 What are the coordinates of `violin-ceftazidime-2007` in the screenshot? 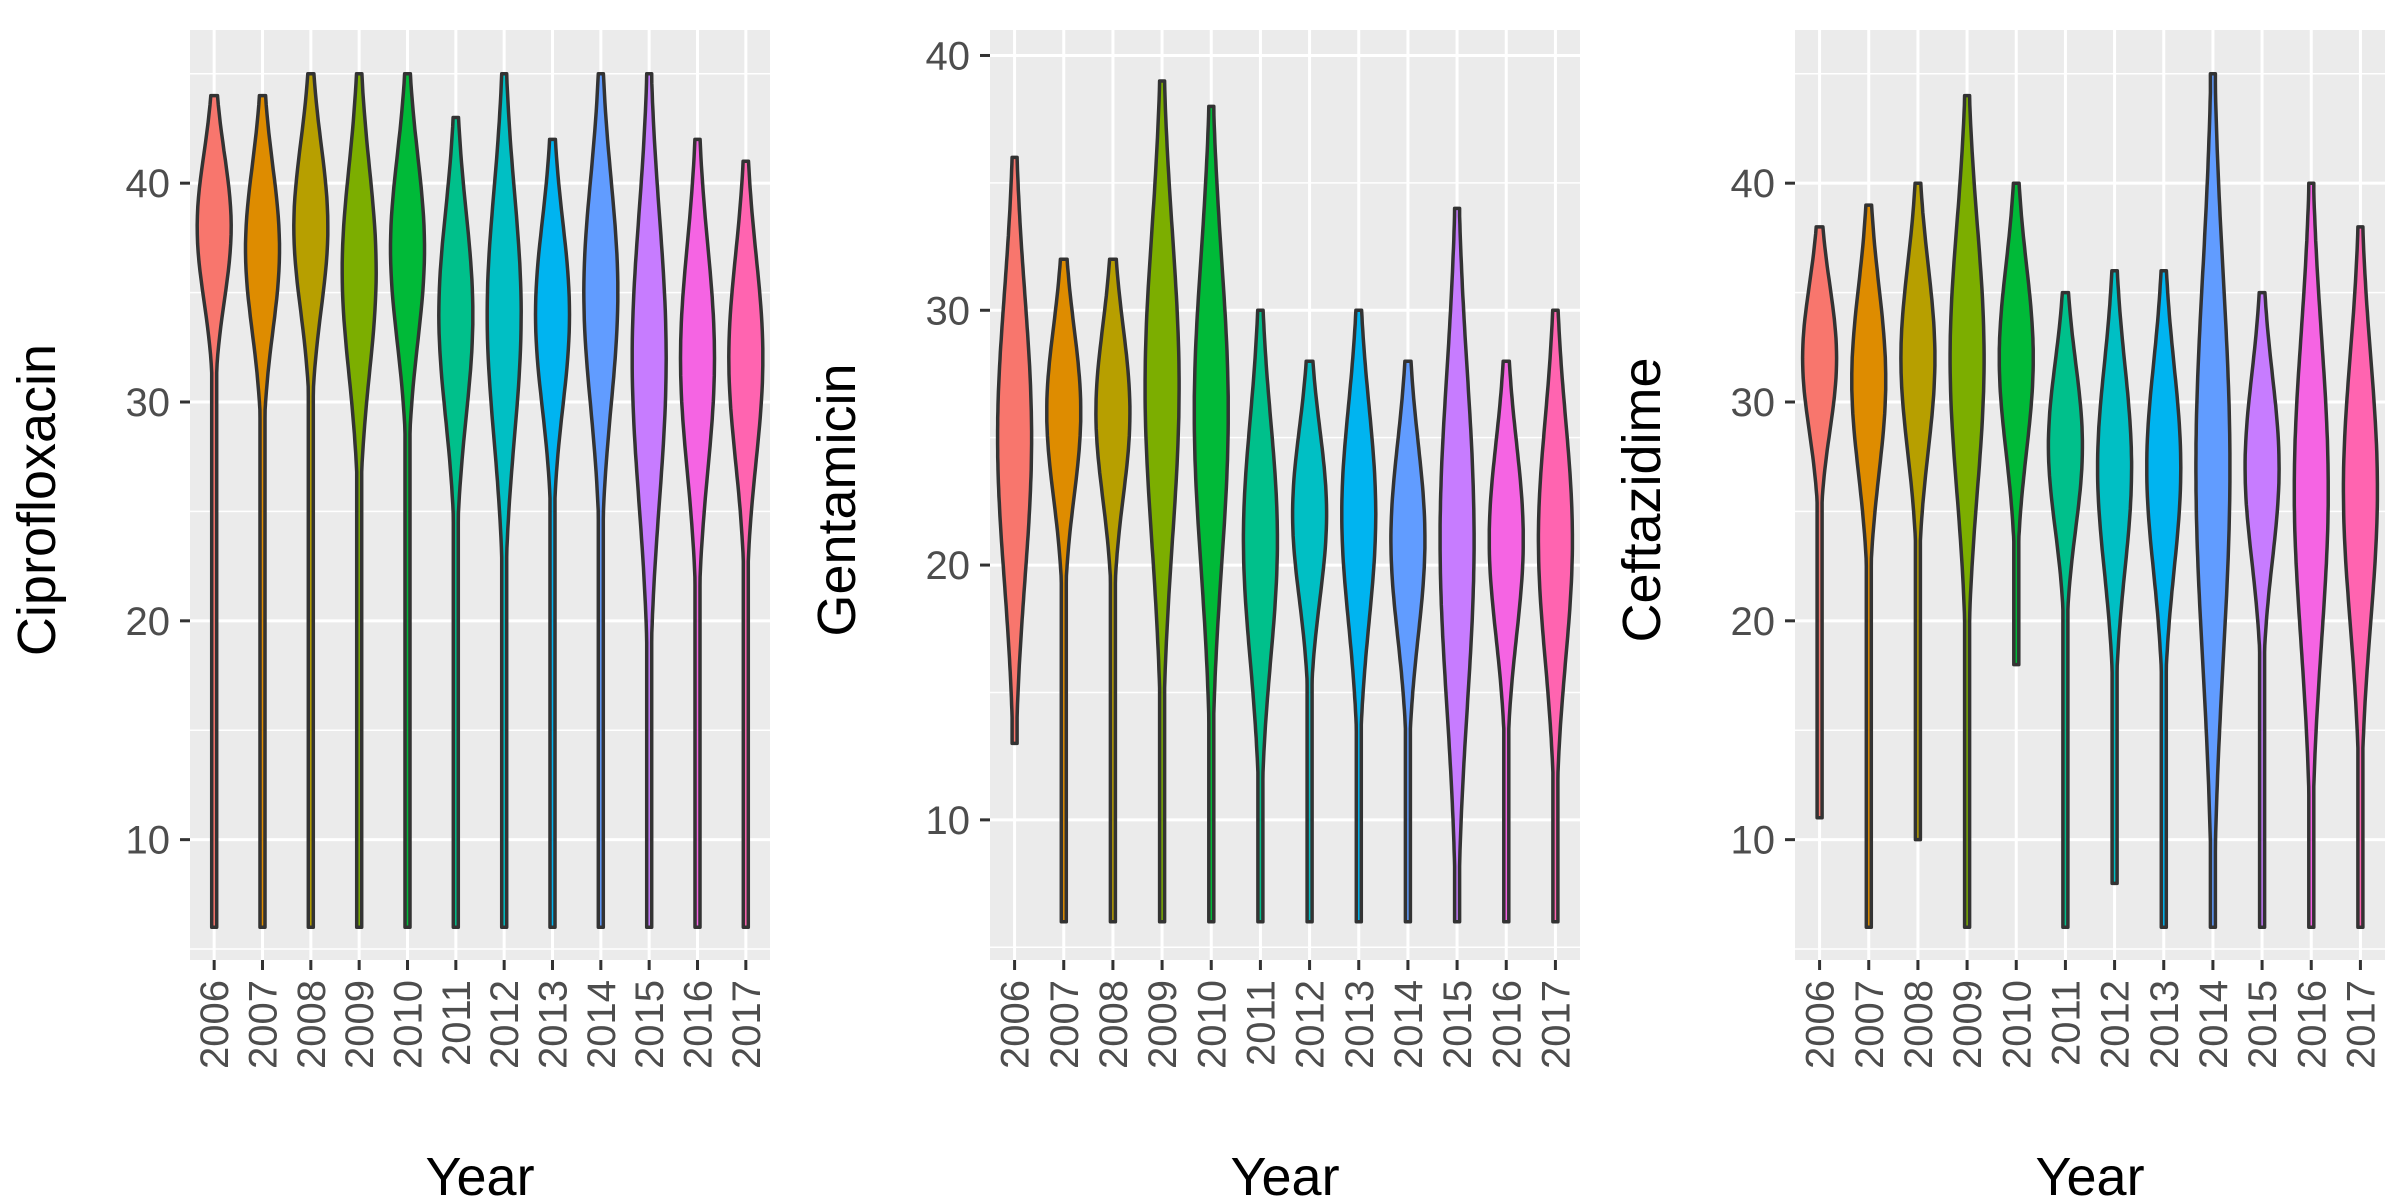 It's located at (1869, 566).